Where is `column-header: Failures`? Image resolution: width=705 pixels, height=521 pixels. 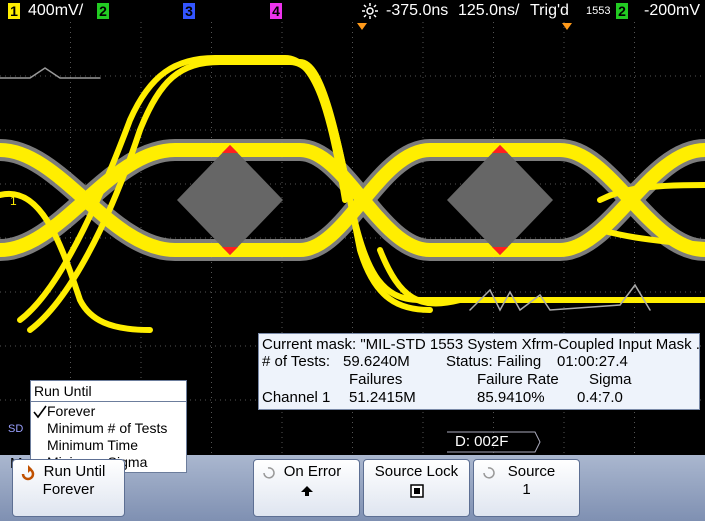 column-header: Failures is located at coordinates (376, 379).